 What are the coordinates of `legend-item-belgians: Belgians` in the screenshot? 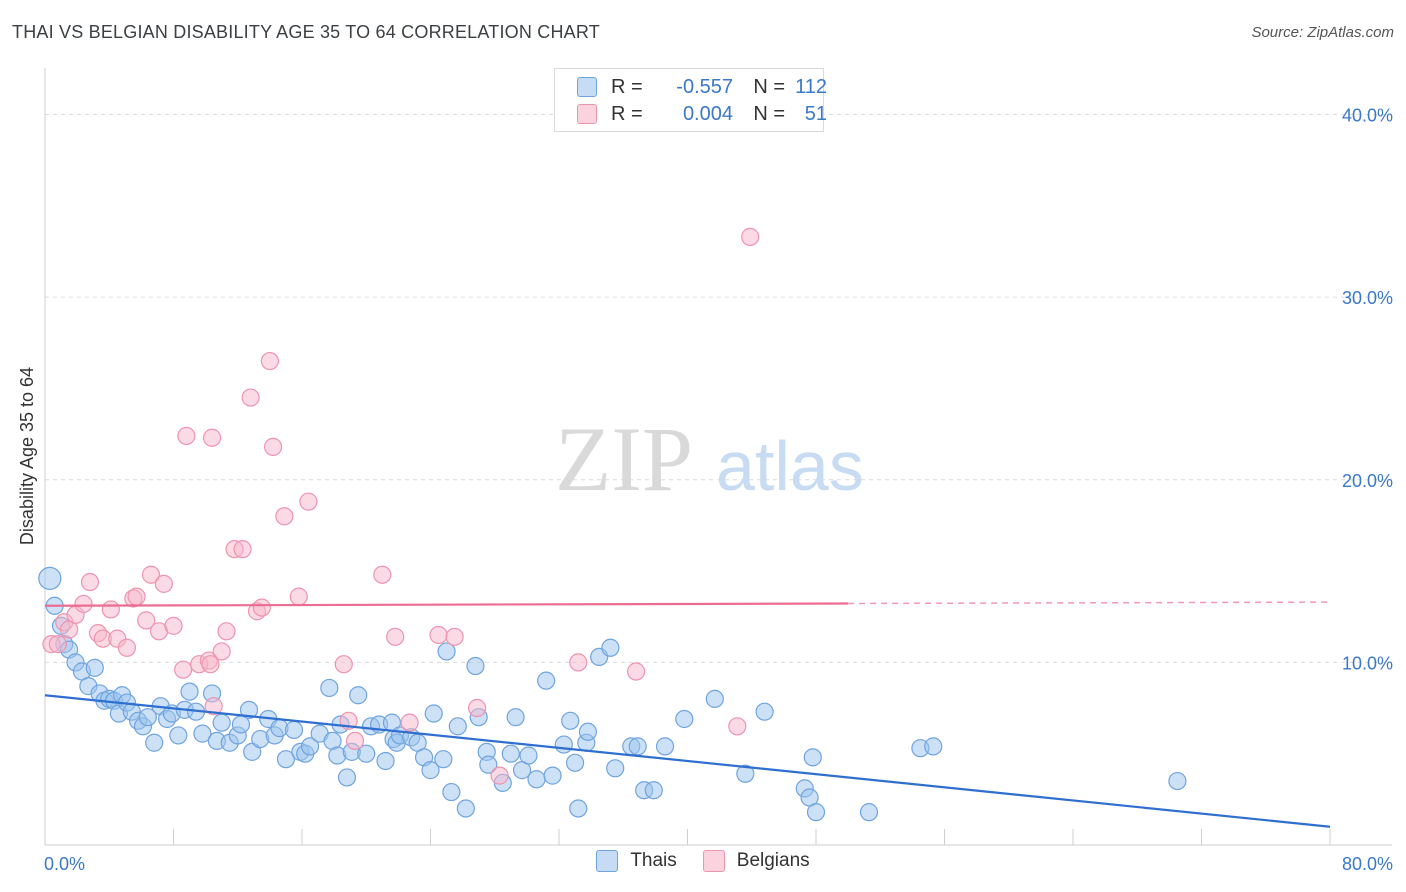 It's located at (756, 861).